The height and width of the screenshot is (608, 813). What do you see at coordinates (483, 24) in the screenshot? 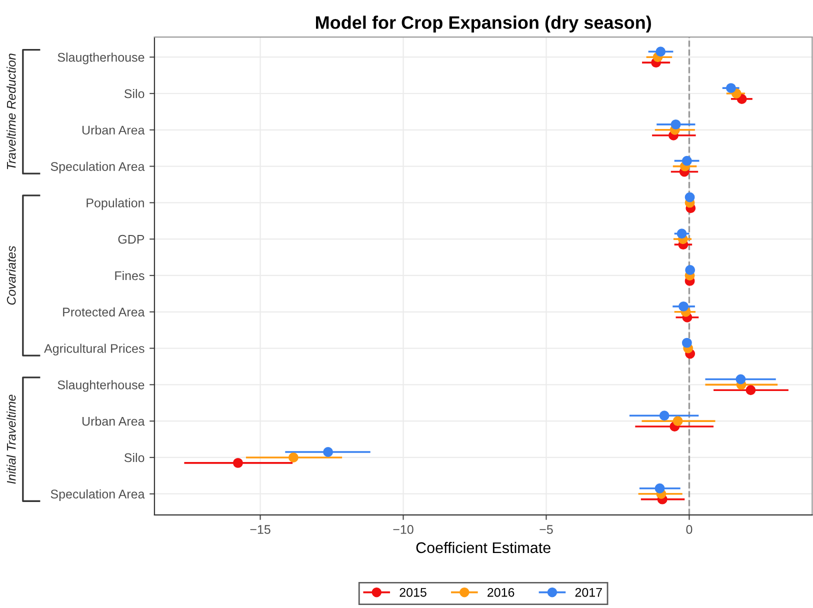
I see `chart-title: Model for Crop Expansion (dry season)` at bounding box center [483, 24].